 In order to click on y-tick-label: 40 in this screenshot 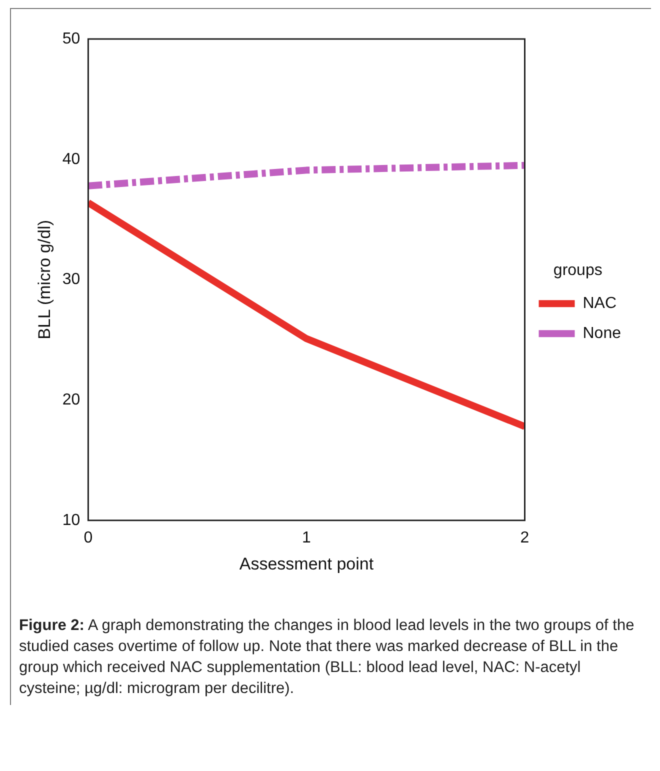, I will do `click(71, 159)`.